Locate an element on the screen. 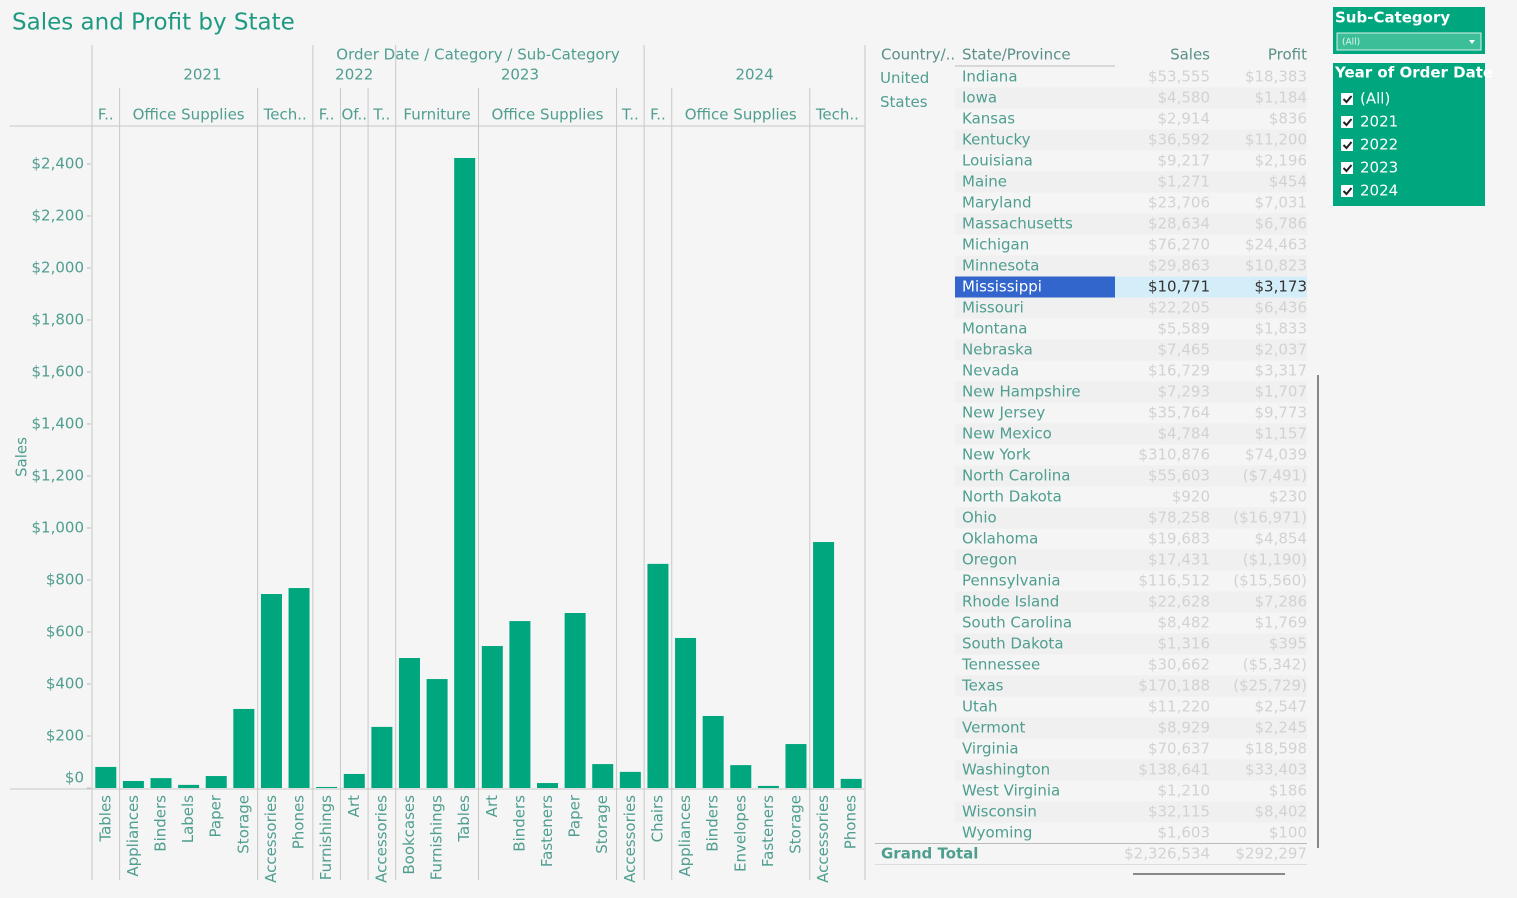  state-name: New York is located at coordinates (996, 455).